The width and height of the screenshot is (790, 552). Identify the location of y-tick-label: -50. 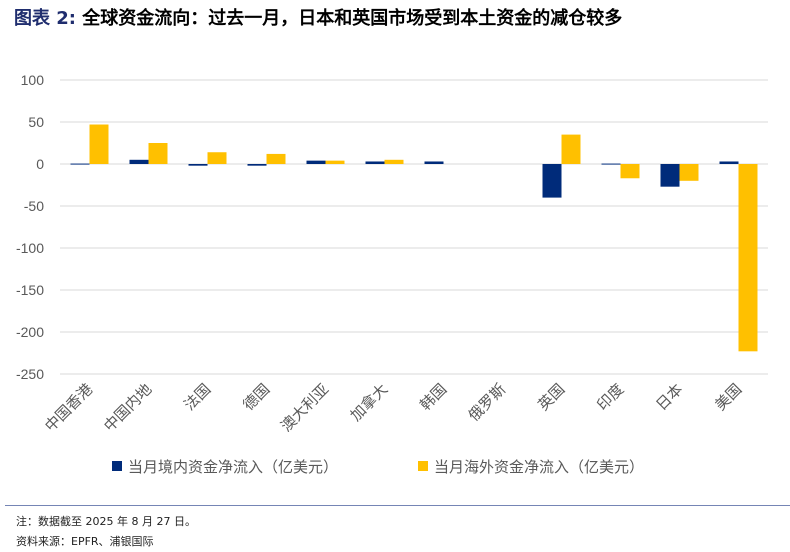
(34, 206).